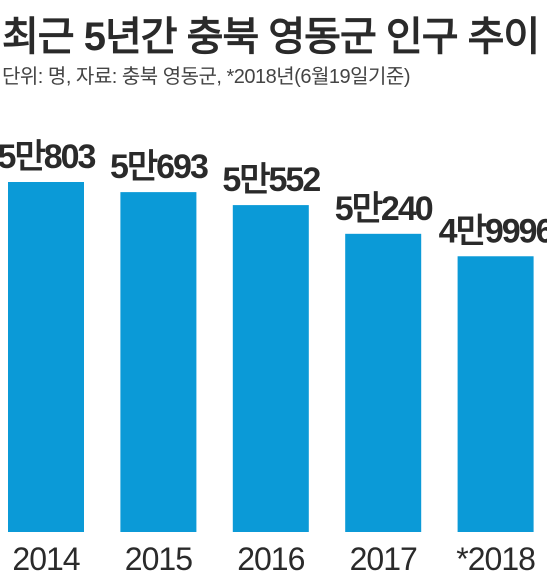 The width and height of the screenshot is (547, 582). I want to click on bar-2014, so click(46, 357).